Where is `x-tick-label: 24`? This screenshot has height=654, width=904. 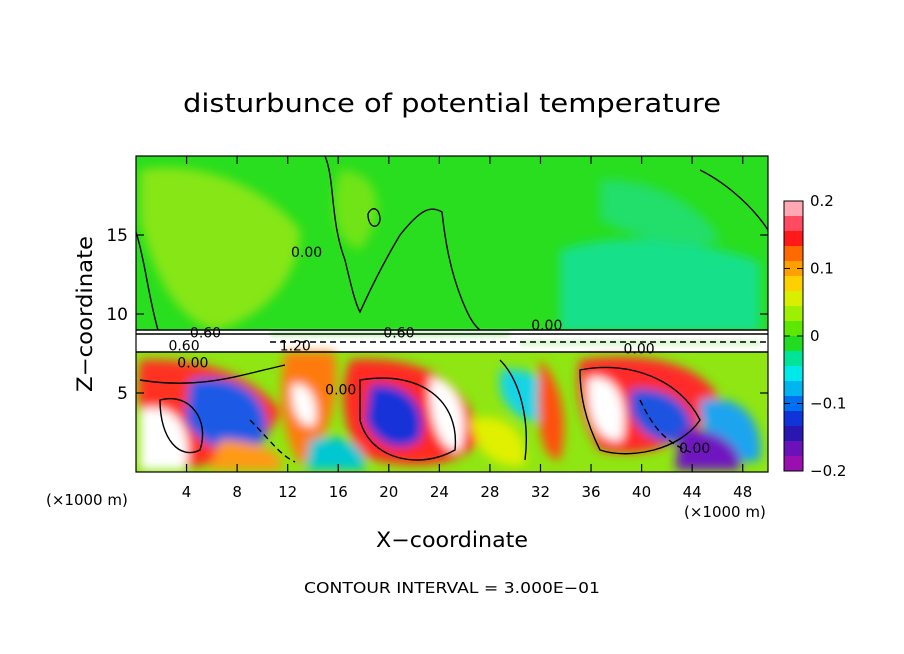 x-tick-label: 24 is located at coordinates (439, 492).